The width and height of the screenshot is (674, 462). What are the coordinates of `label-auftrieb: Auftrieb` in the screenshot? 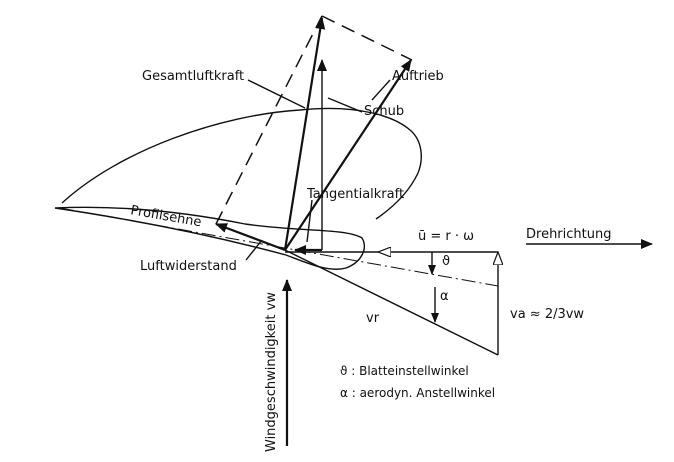 It's located at (418, 76).